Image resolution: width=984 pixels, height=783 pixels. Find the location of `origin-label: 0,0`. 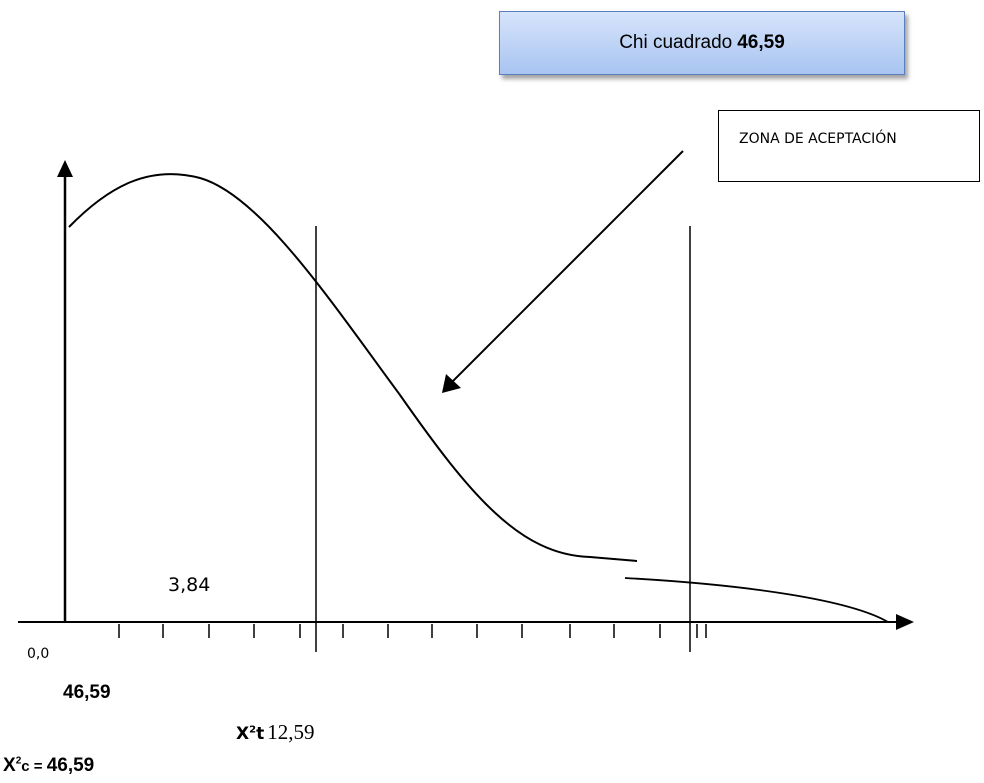

origin-label: 0,0 is located at coordinates (38, 654).